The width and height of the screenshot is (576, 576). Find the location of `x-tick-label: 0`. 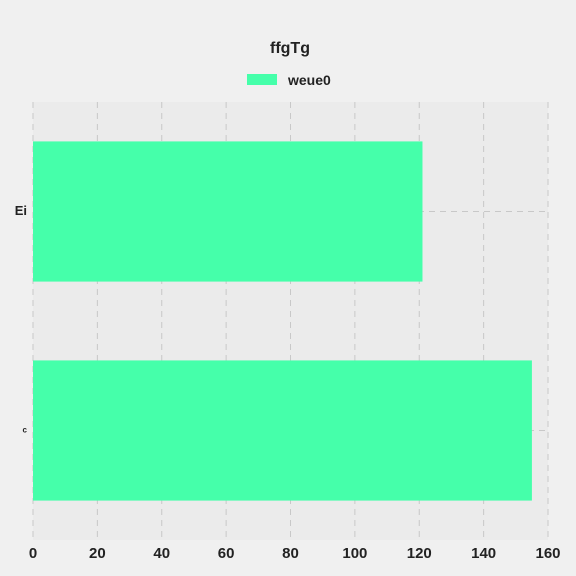

x-tick-label: 0 is located at coordinates (33, 553).